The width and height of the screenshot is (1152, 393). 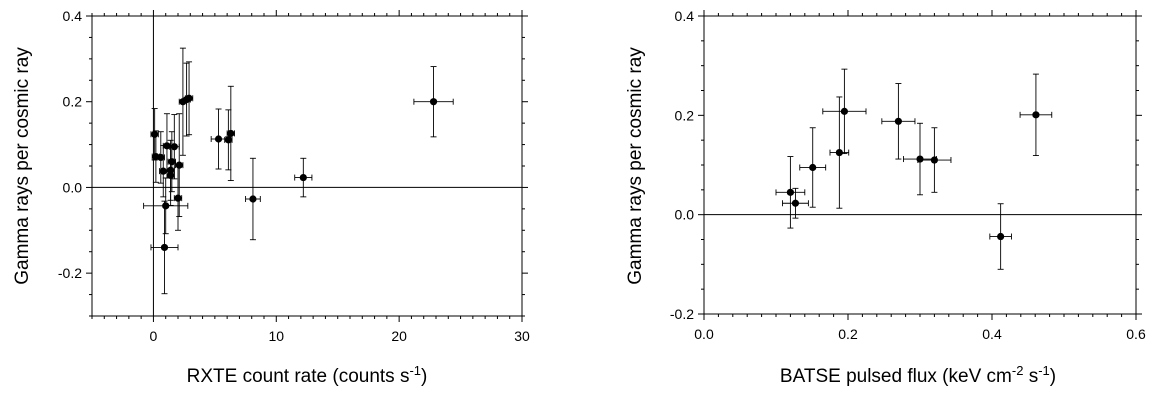 I want to click on rxte-y-tick-label: 0.0, so click(x=73, y=187).